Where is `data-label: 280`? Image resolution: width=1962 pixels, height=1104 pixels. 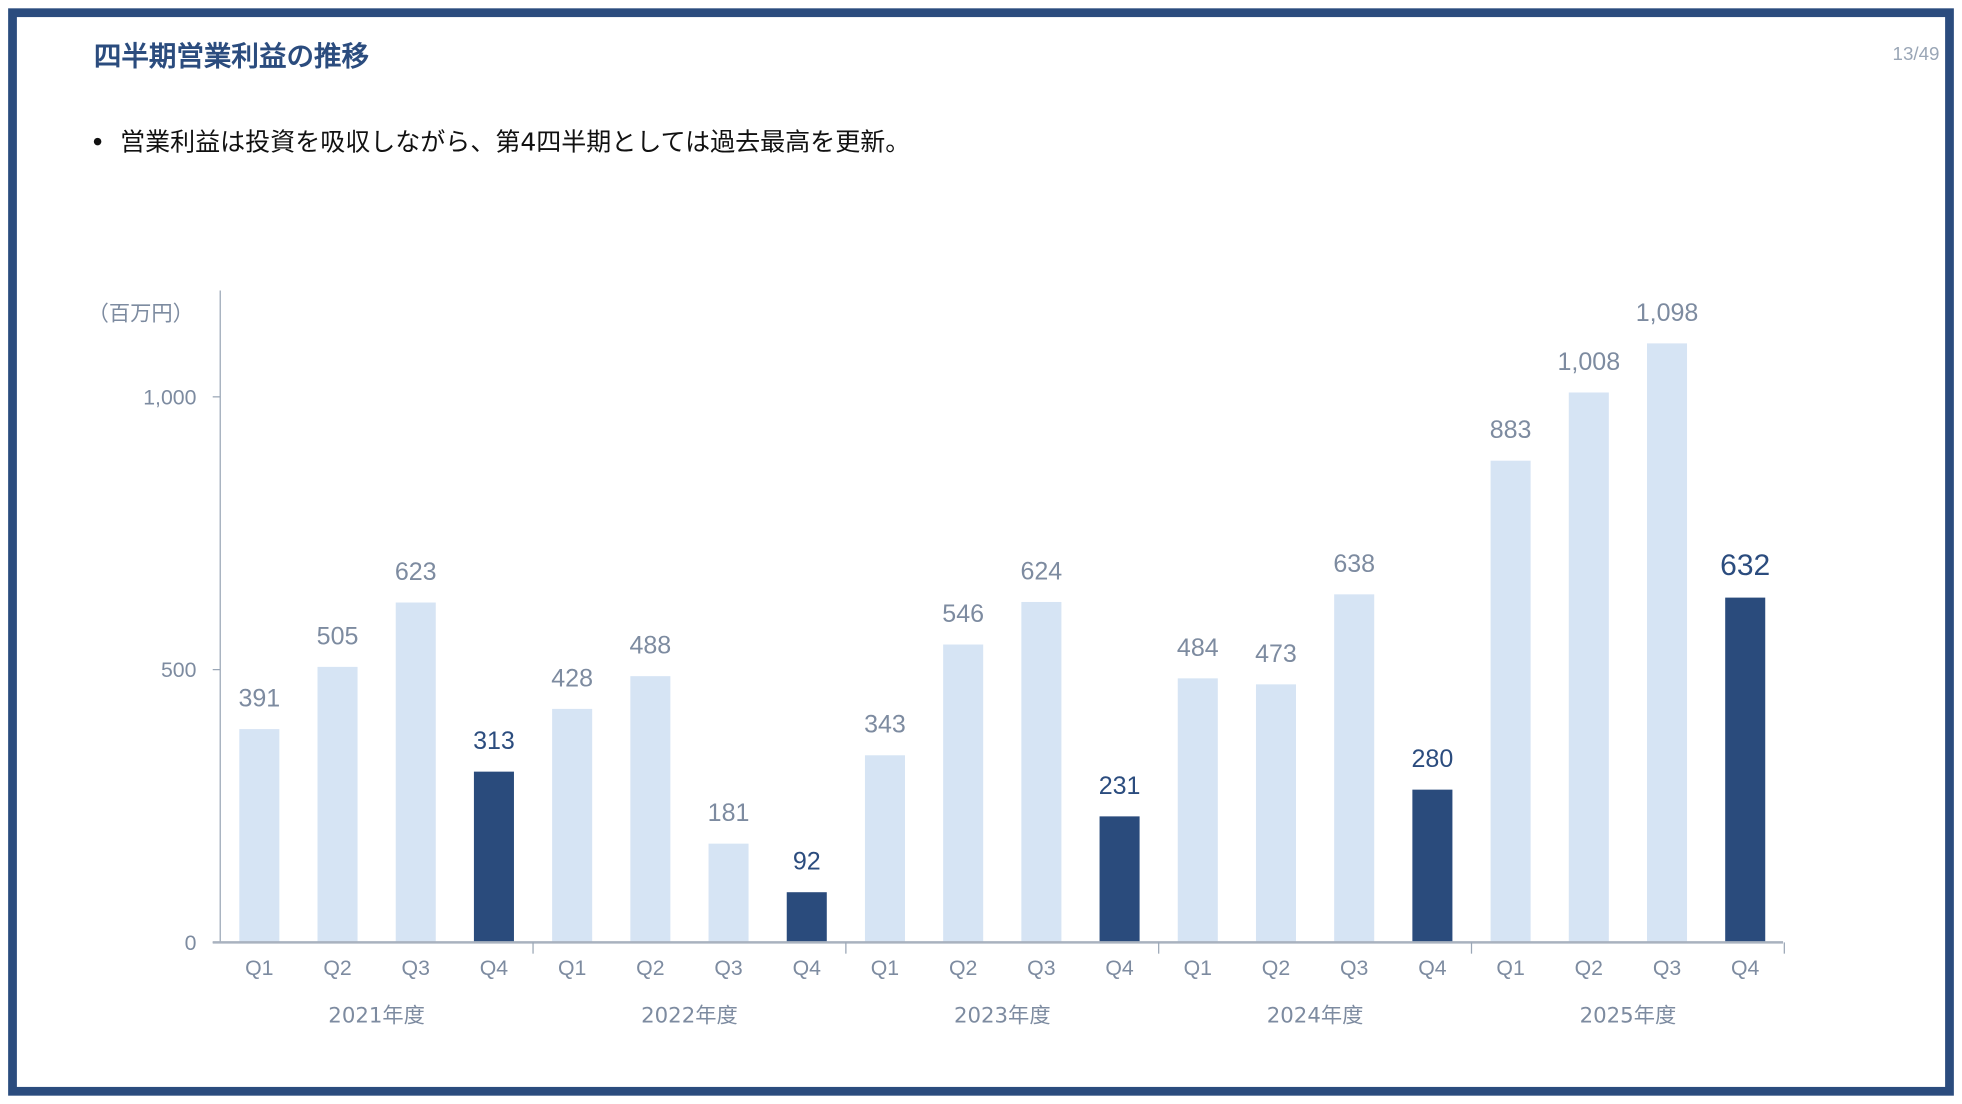 data-label: 280 is located at coordinates (1433, 759).